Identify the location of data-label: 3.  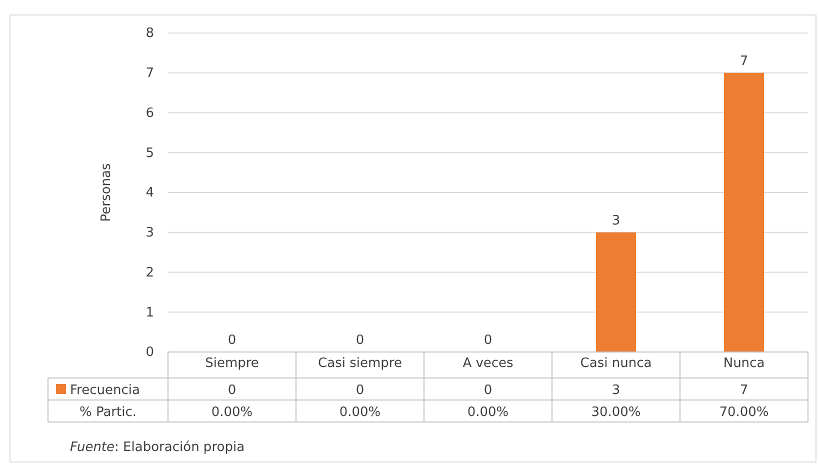
(616, 220).